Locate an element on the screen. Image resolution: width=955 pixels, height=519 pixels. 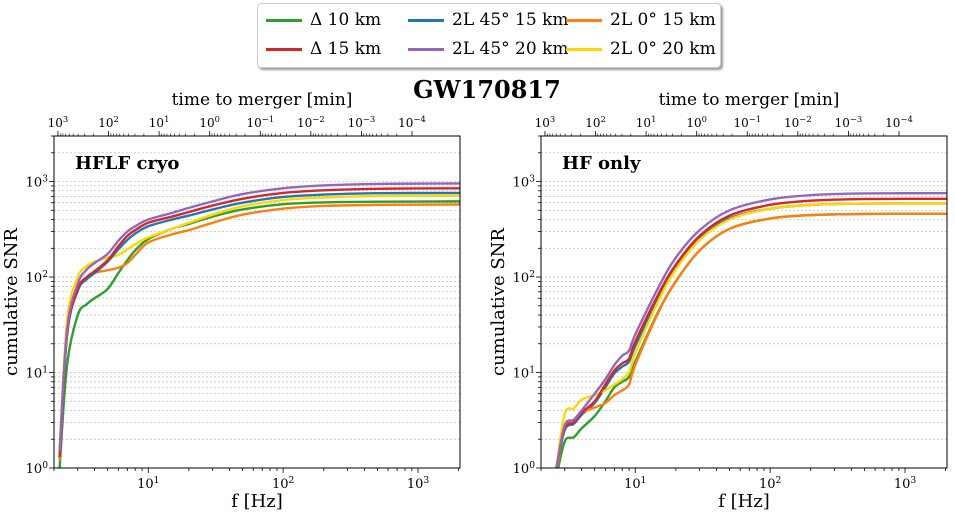
legend-label: 2L 0° 20 km is located at coordinates (663, 49).